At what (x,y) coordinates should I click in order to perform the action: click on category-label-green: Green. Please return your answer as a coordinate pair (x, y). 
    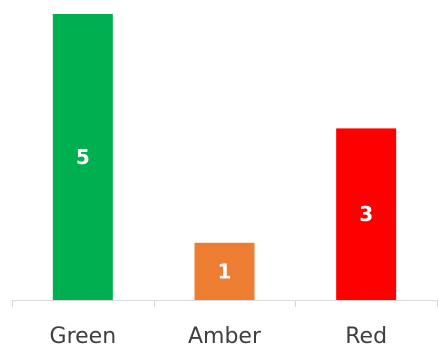
    Looking at the image, I should click on (83, 335).